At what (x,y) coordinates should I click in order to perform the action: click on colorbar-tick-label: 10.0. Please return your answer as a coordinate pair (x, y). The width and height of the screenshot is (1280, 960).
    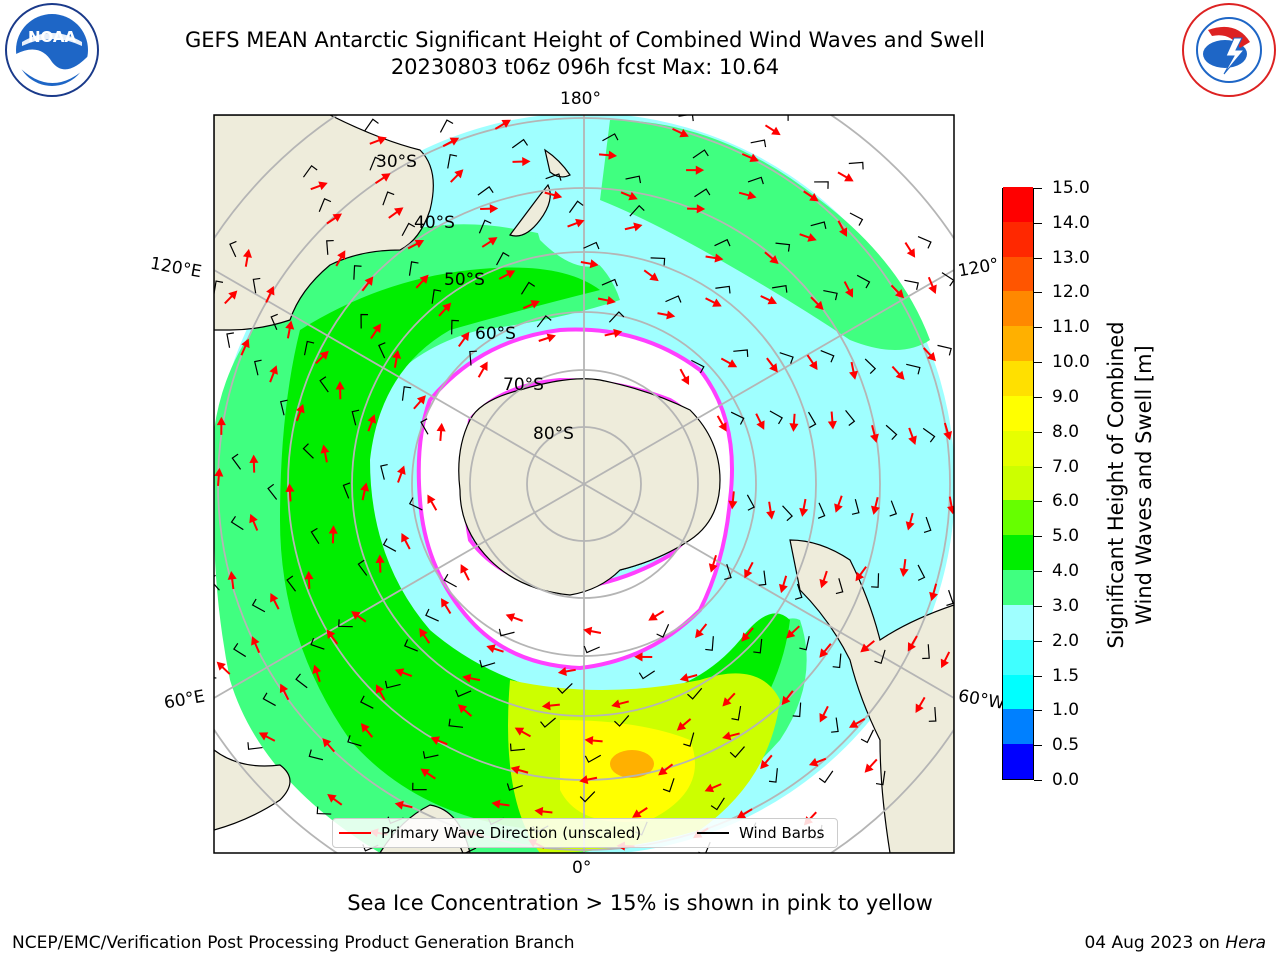
    Looking at the image, I should click on (1071, 362).